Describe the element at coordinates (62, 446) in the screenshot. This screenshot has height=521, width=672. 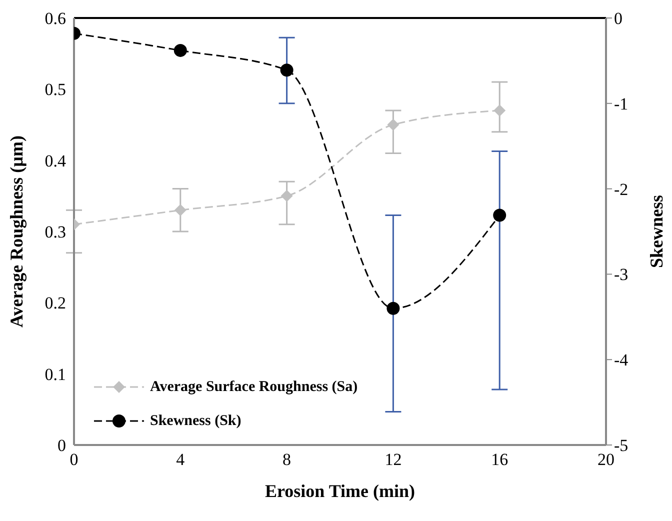
I see `y-tick-label: 0` at that location.